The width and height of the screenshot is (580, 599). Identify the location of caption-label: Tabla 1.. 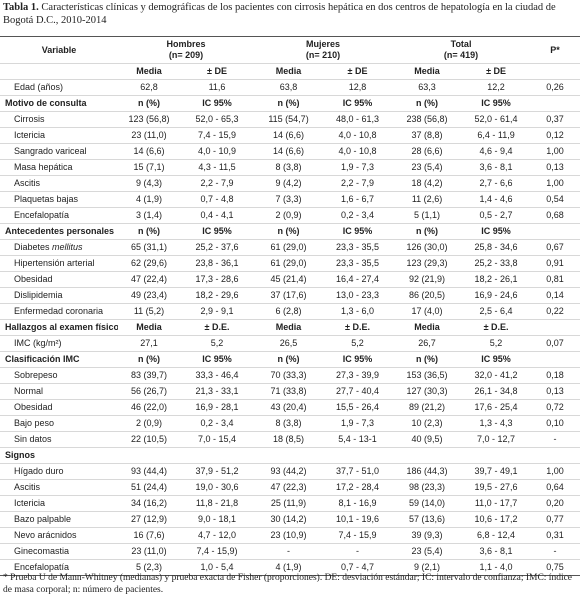
(21, 7).